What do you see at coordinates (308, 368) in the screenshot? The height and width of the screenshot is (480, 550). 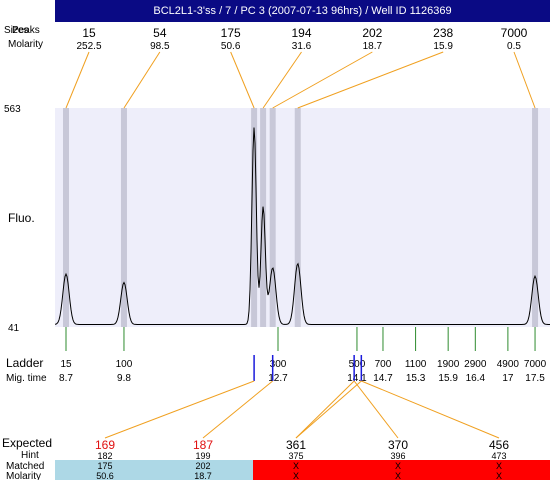 I see `markers-group` at bounding box center [308, 368].